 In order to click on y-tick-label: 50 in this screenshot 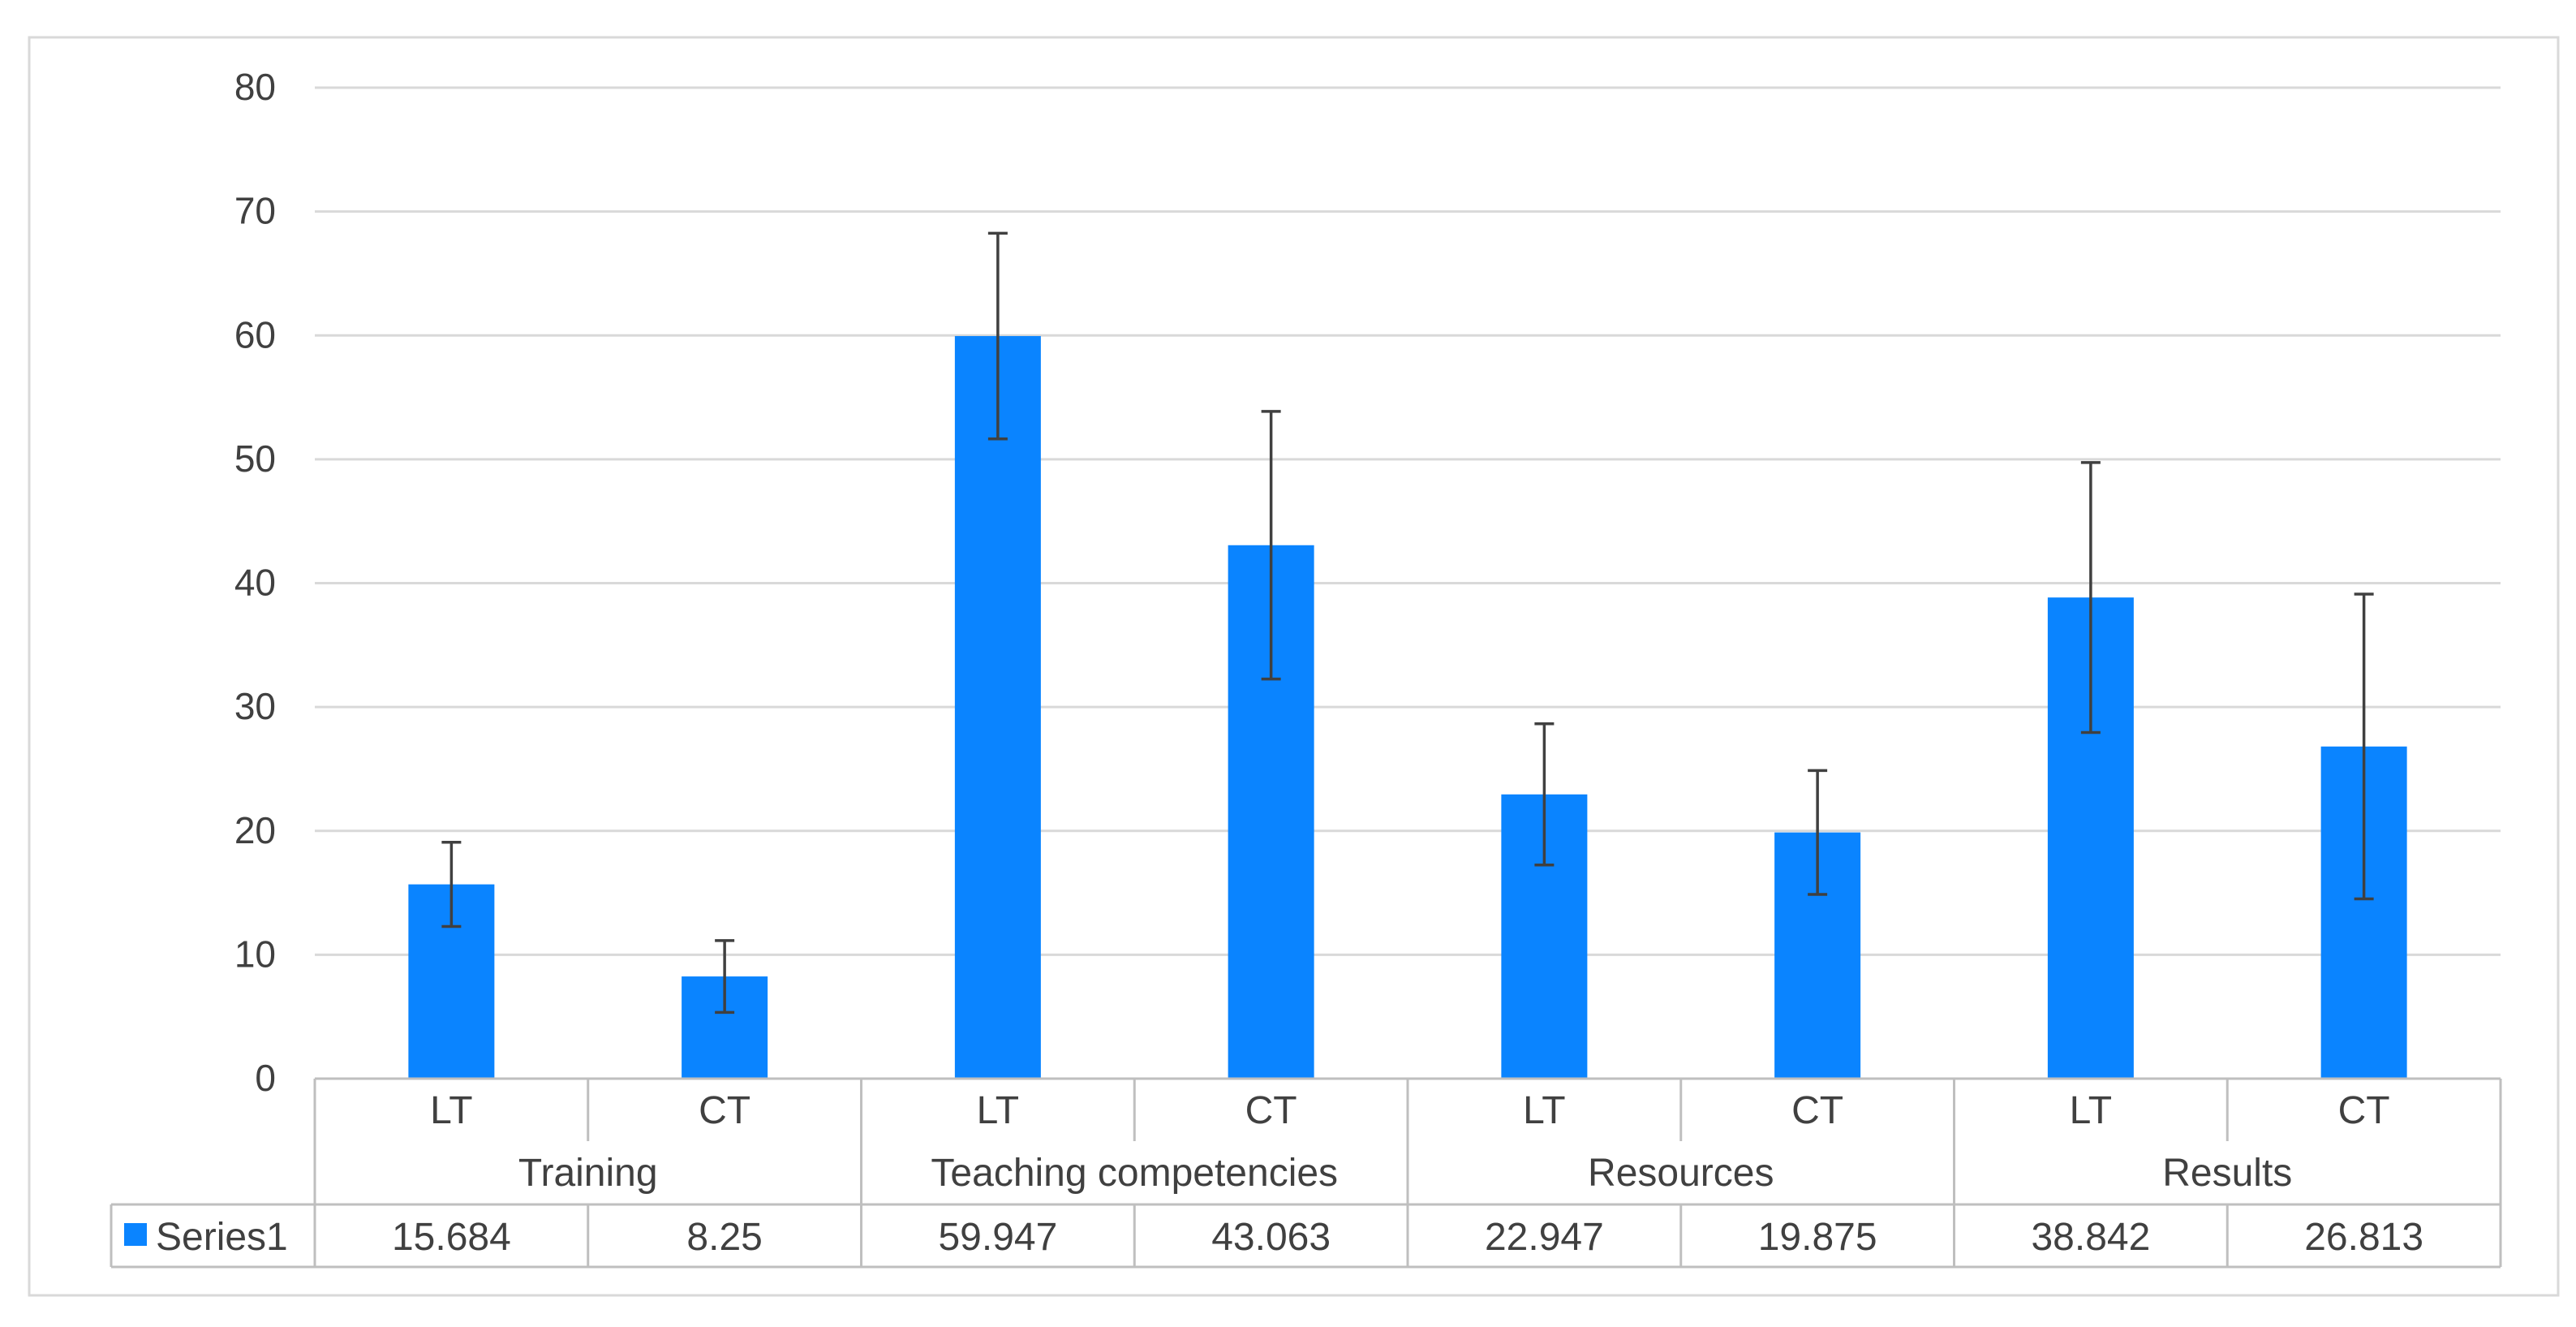, I will do `click(255, 458)`.